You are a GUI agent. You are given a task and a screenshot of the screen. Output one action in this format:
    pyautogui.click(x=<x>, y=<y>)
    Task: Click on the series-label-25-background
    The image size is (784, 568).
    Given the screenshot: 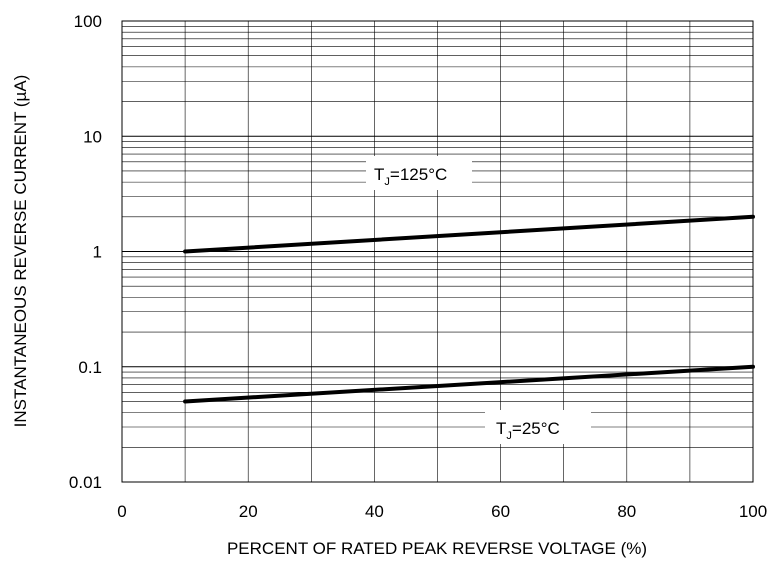 What is the action you would take?
    pyautogui.click(x=538, y=427)
    